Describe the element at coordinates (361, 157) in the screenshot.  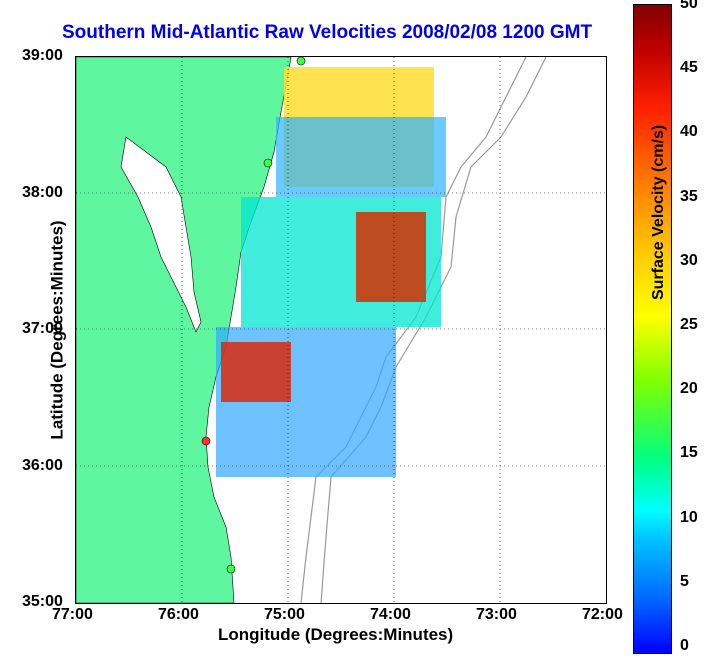
I see `velocity-region-blue` at that location.